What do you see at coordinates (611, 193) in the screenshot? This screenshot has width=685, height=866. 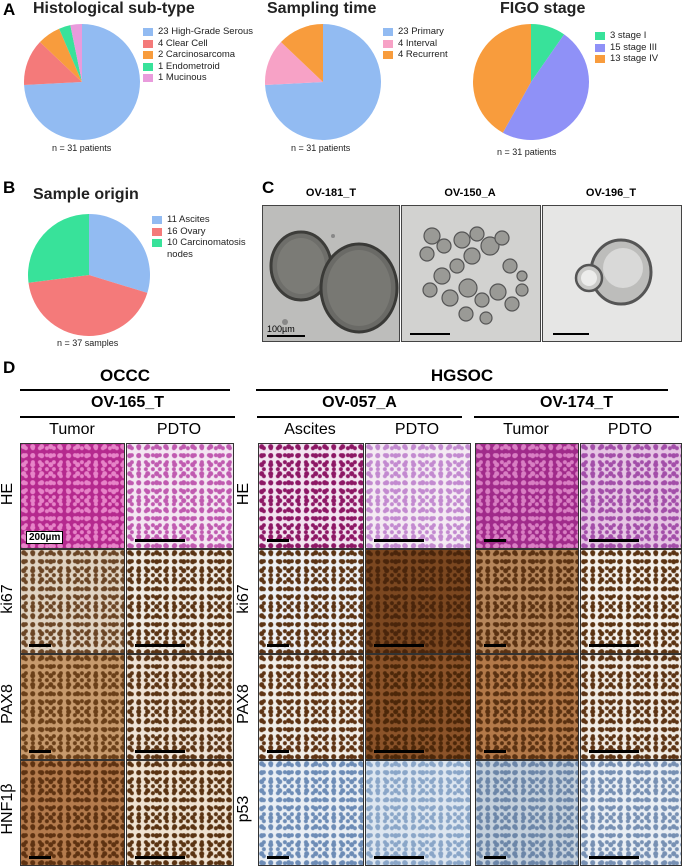 I see `organoid-label-3: OV-196_T` at bounding box center [611, 193].